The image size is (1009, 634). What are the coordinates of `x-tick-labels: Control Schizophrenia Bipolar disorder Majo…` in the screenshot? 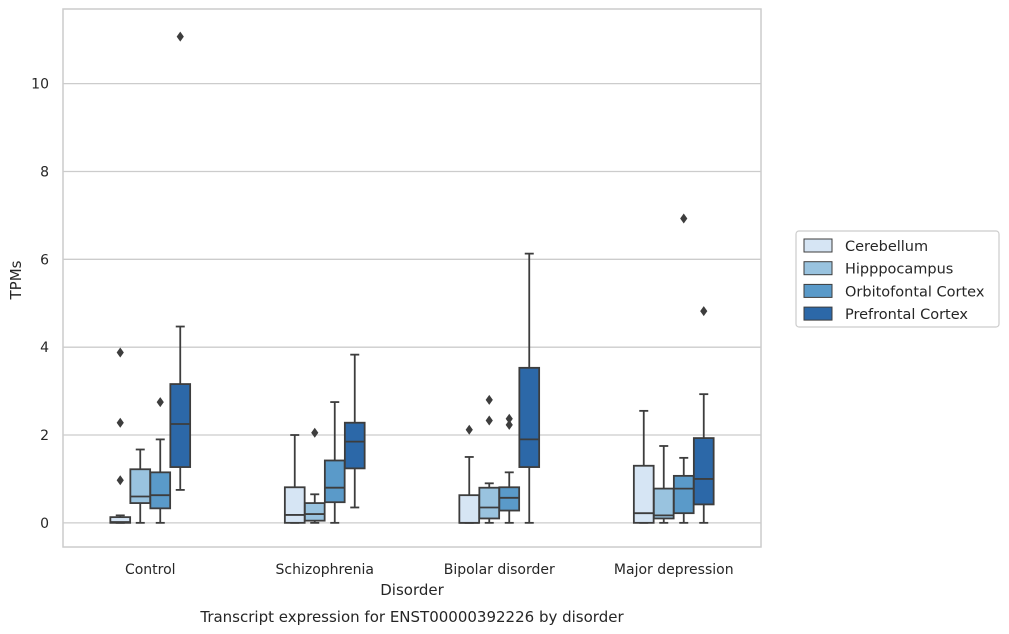 It's located at (429, 570).